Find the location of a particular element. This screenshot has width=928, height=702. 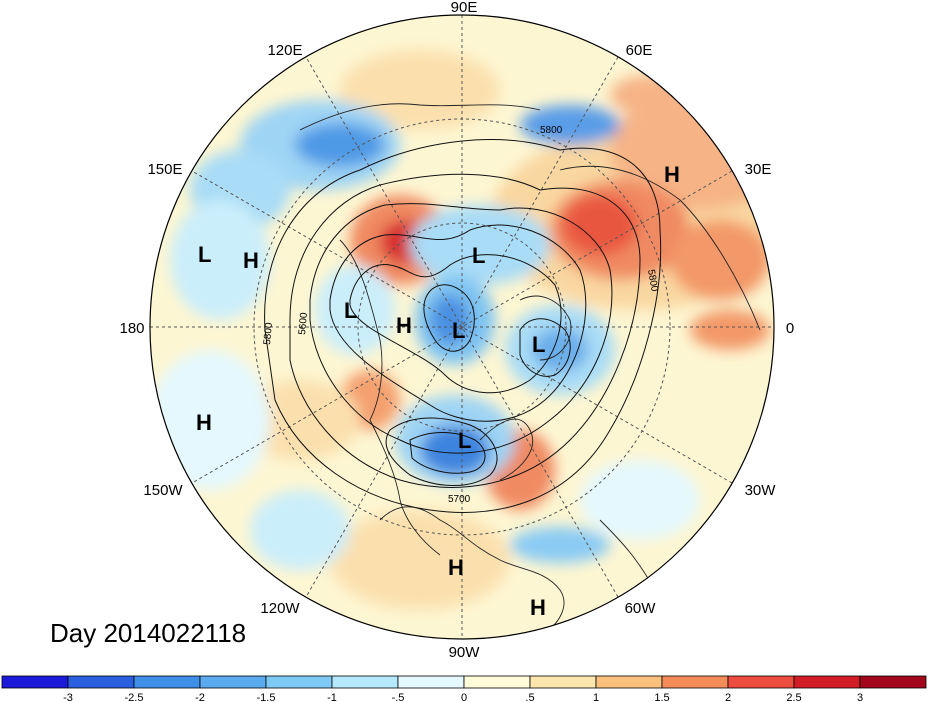

colorbar-tick-label: 2 is located at coordinates (728, 697).